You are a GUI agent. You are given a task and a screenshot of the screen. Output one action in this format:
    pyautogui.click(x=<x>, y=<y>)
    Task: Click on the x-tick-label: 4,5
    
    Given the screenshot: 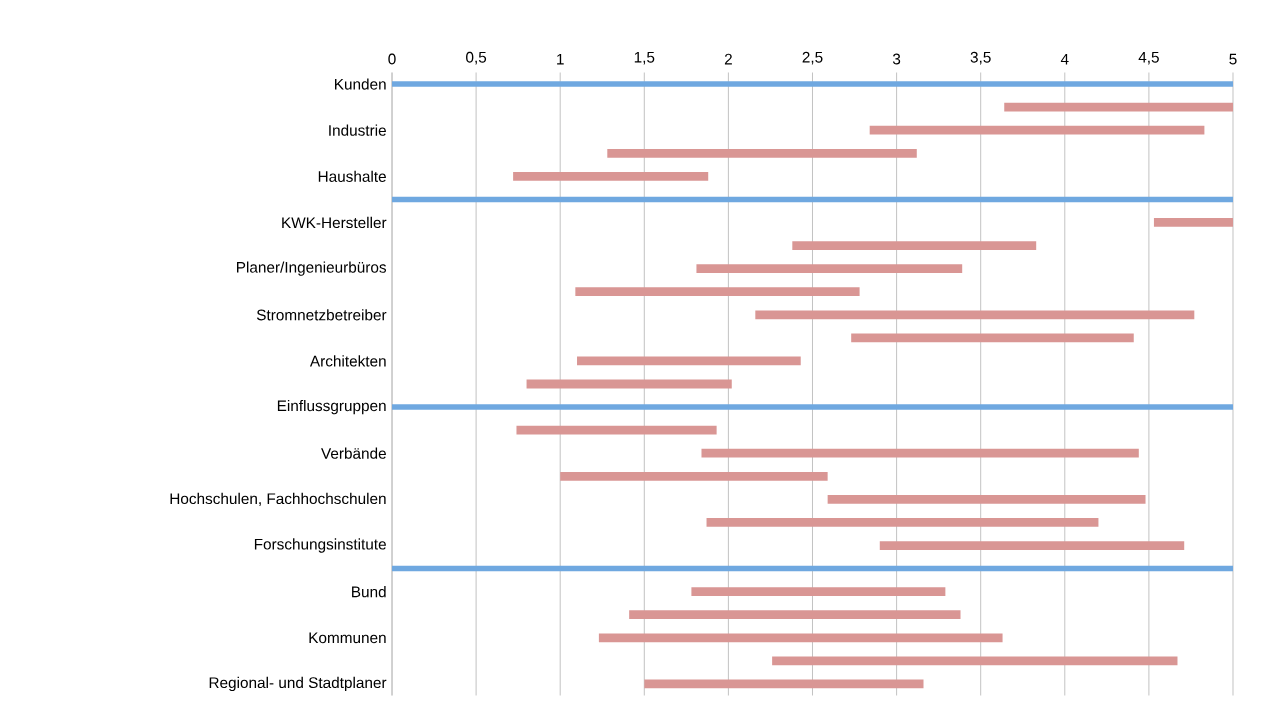 What is the action you would take?
    pyautogui.click(x=1148, y=58)
    